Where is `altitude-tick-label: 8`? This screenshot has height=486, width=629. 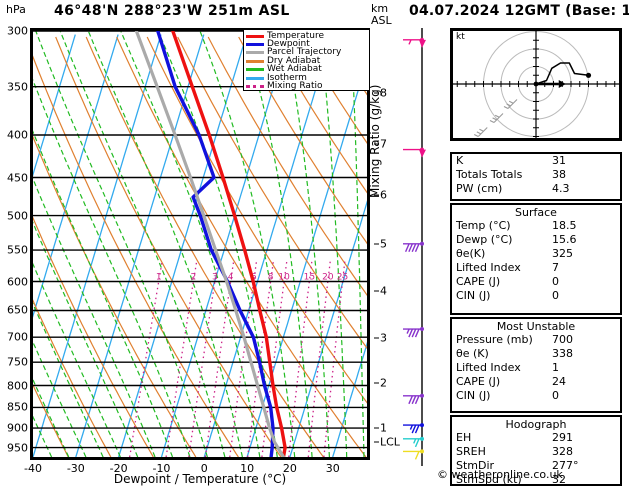 altitude-tick-label: 8 is located at coordinates (383, 93).